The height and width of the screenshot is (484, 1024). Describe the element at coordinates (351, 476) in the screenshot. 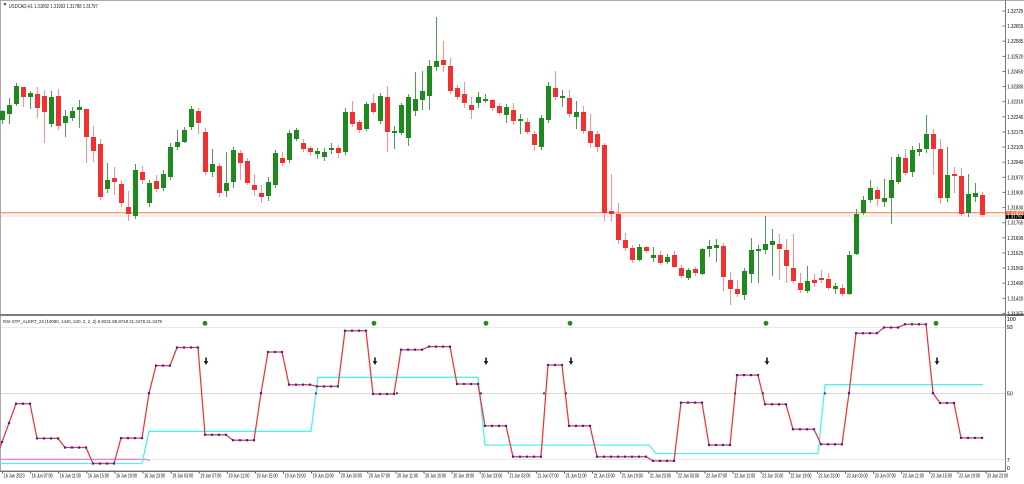

I see `svg-text: 20 Jun 03:00` at that location.